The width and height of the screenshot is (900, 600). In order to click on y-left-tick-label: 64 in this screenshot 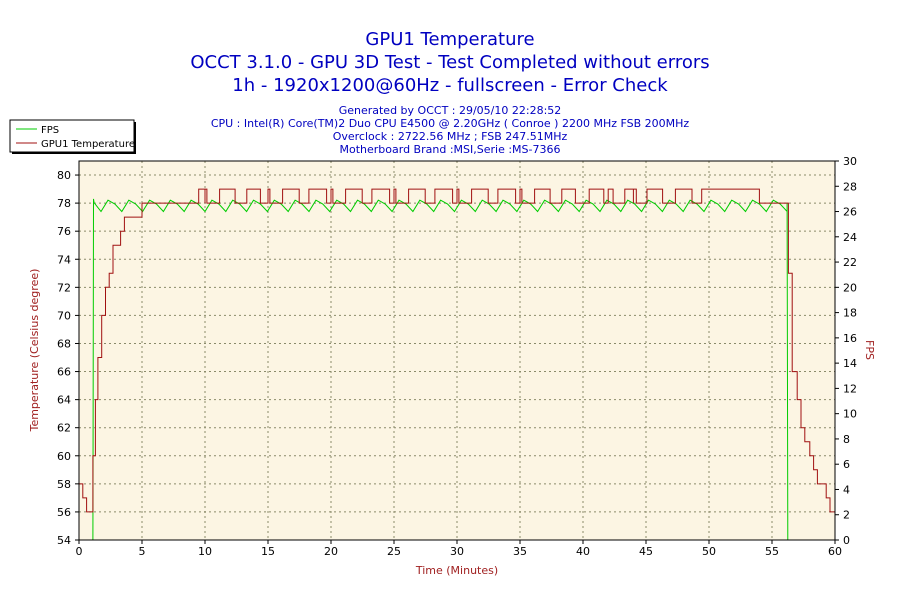, I will do `click(64, 400)`.